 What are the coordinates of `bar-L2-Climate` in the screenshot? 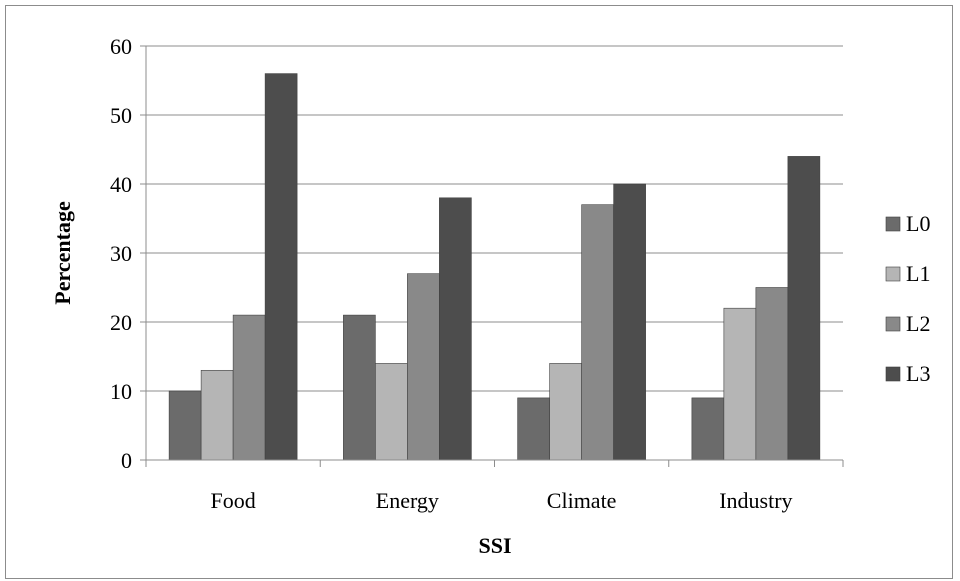 It's located at (597, 332).